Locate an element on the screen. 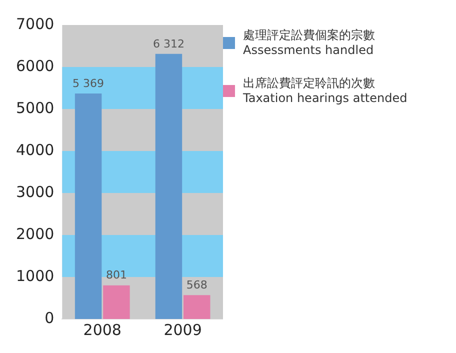  y-tick-label: 4000 is located at coordinates (35, 149).